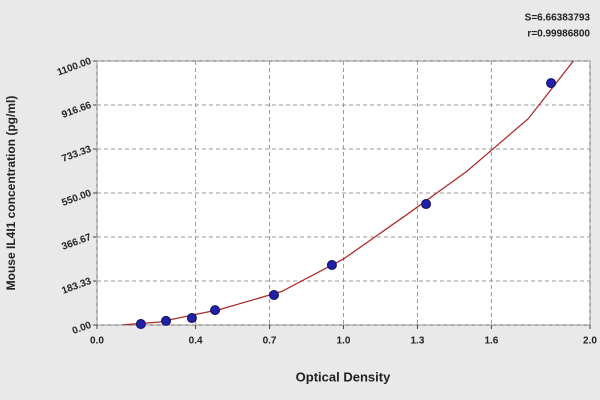 The image size is (600, 400). Describe the element at coordinates (417, 341) in the screenshot. I see `x-tick-label: 1.3` at that location.